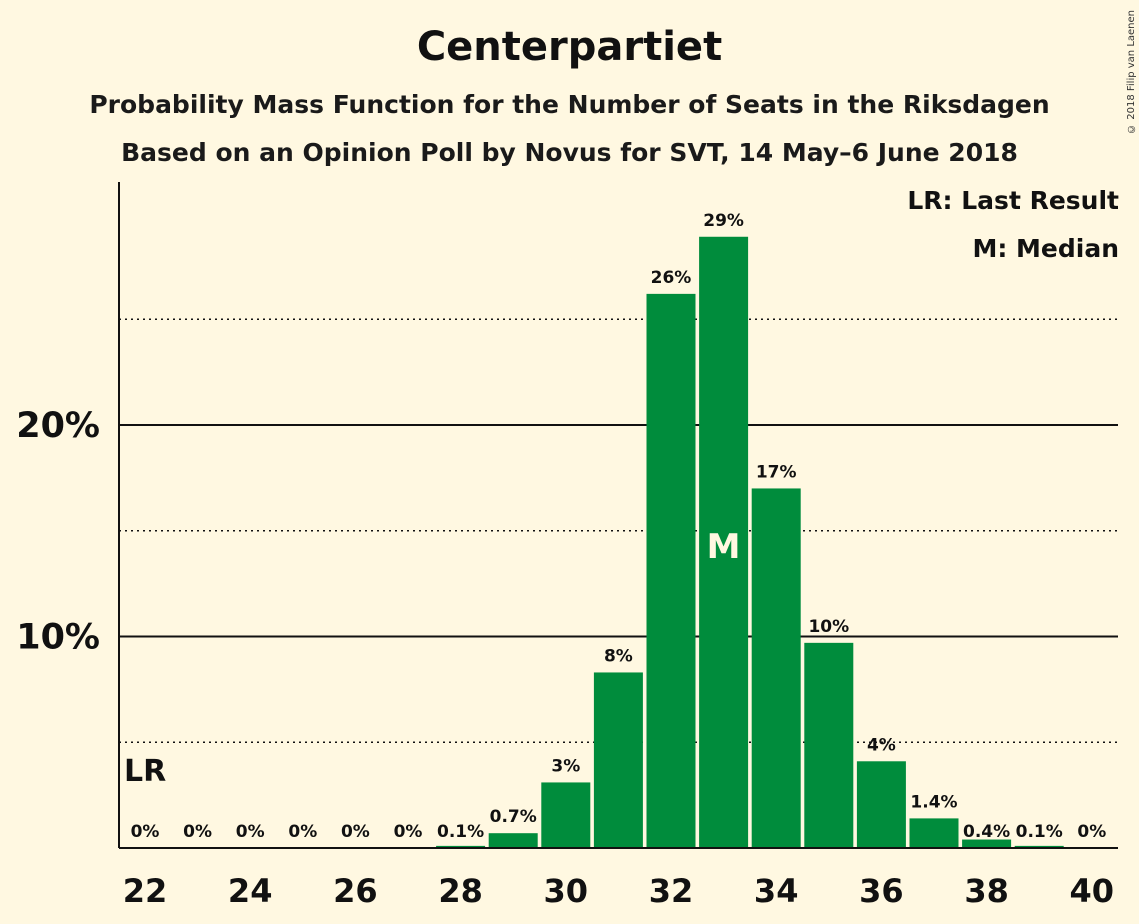  Describe the element at coordinates (565, 766) in the screenshot. I see `bar-label-30: 3%` at that location.